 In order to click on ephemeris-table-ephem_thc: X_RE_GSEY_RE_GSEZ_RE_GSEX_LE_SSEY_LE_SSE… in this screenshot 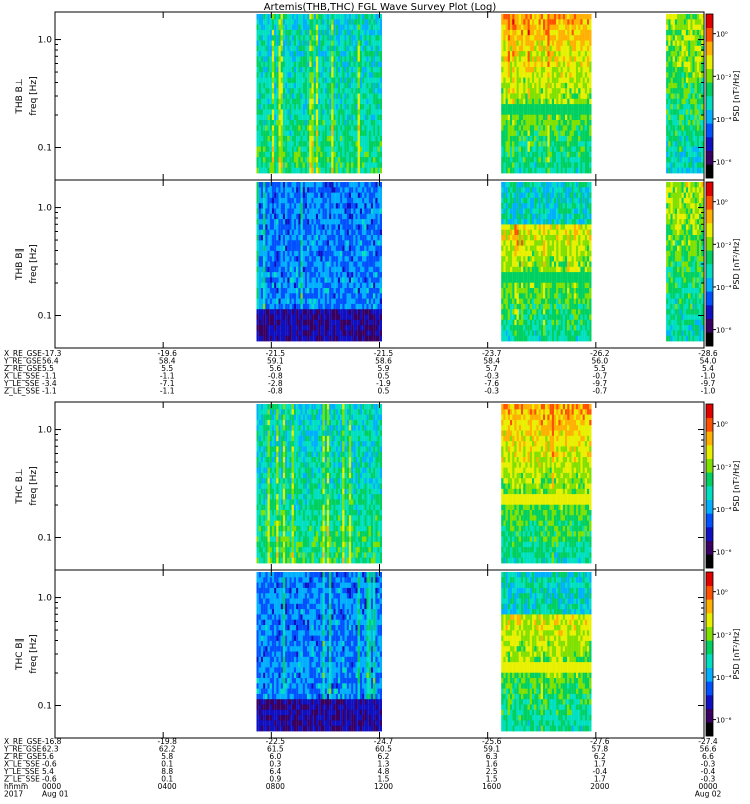, I will do `click(362, 768)`.